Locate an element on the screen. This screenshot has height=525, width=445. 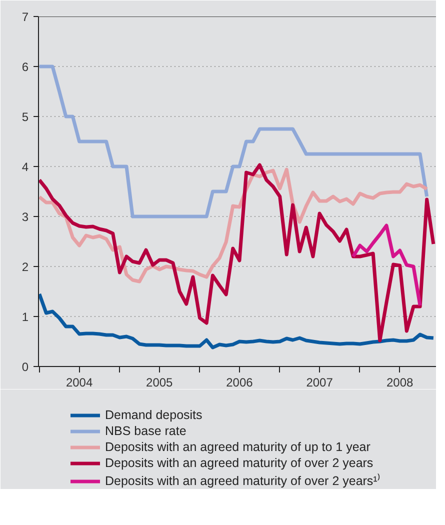
x-tick-label: 2006 is located at coordinates (240, 383).